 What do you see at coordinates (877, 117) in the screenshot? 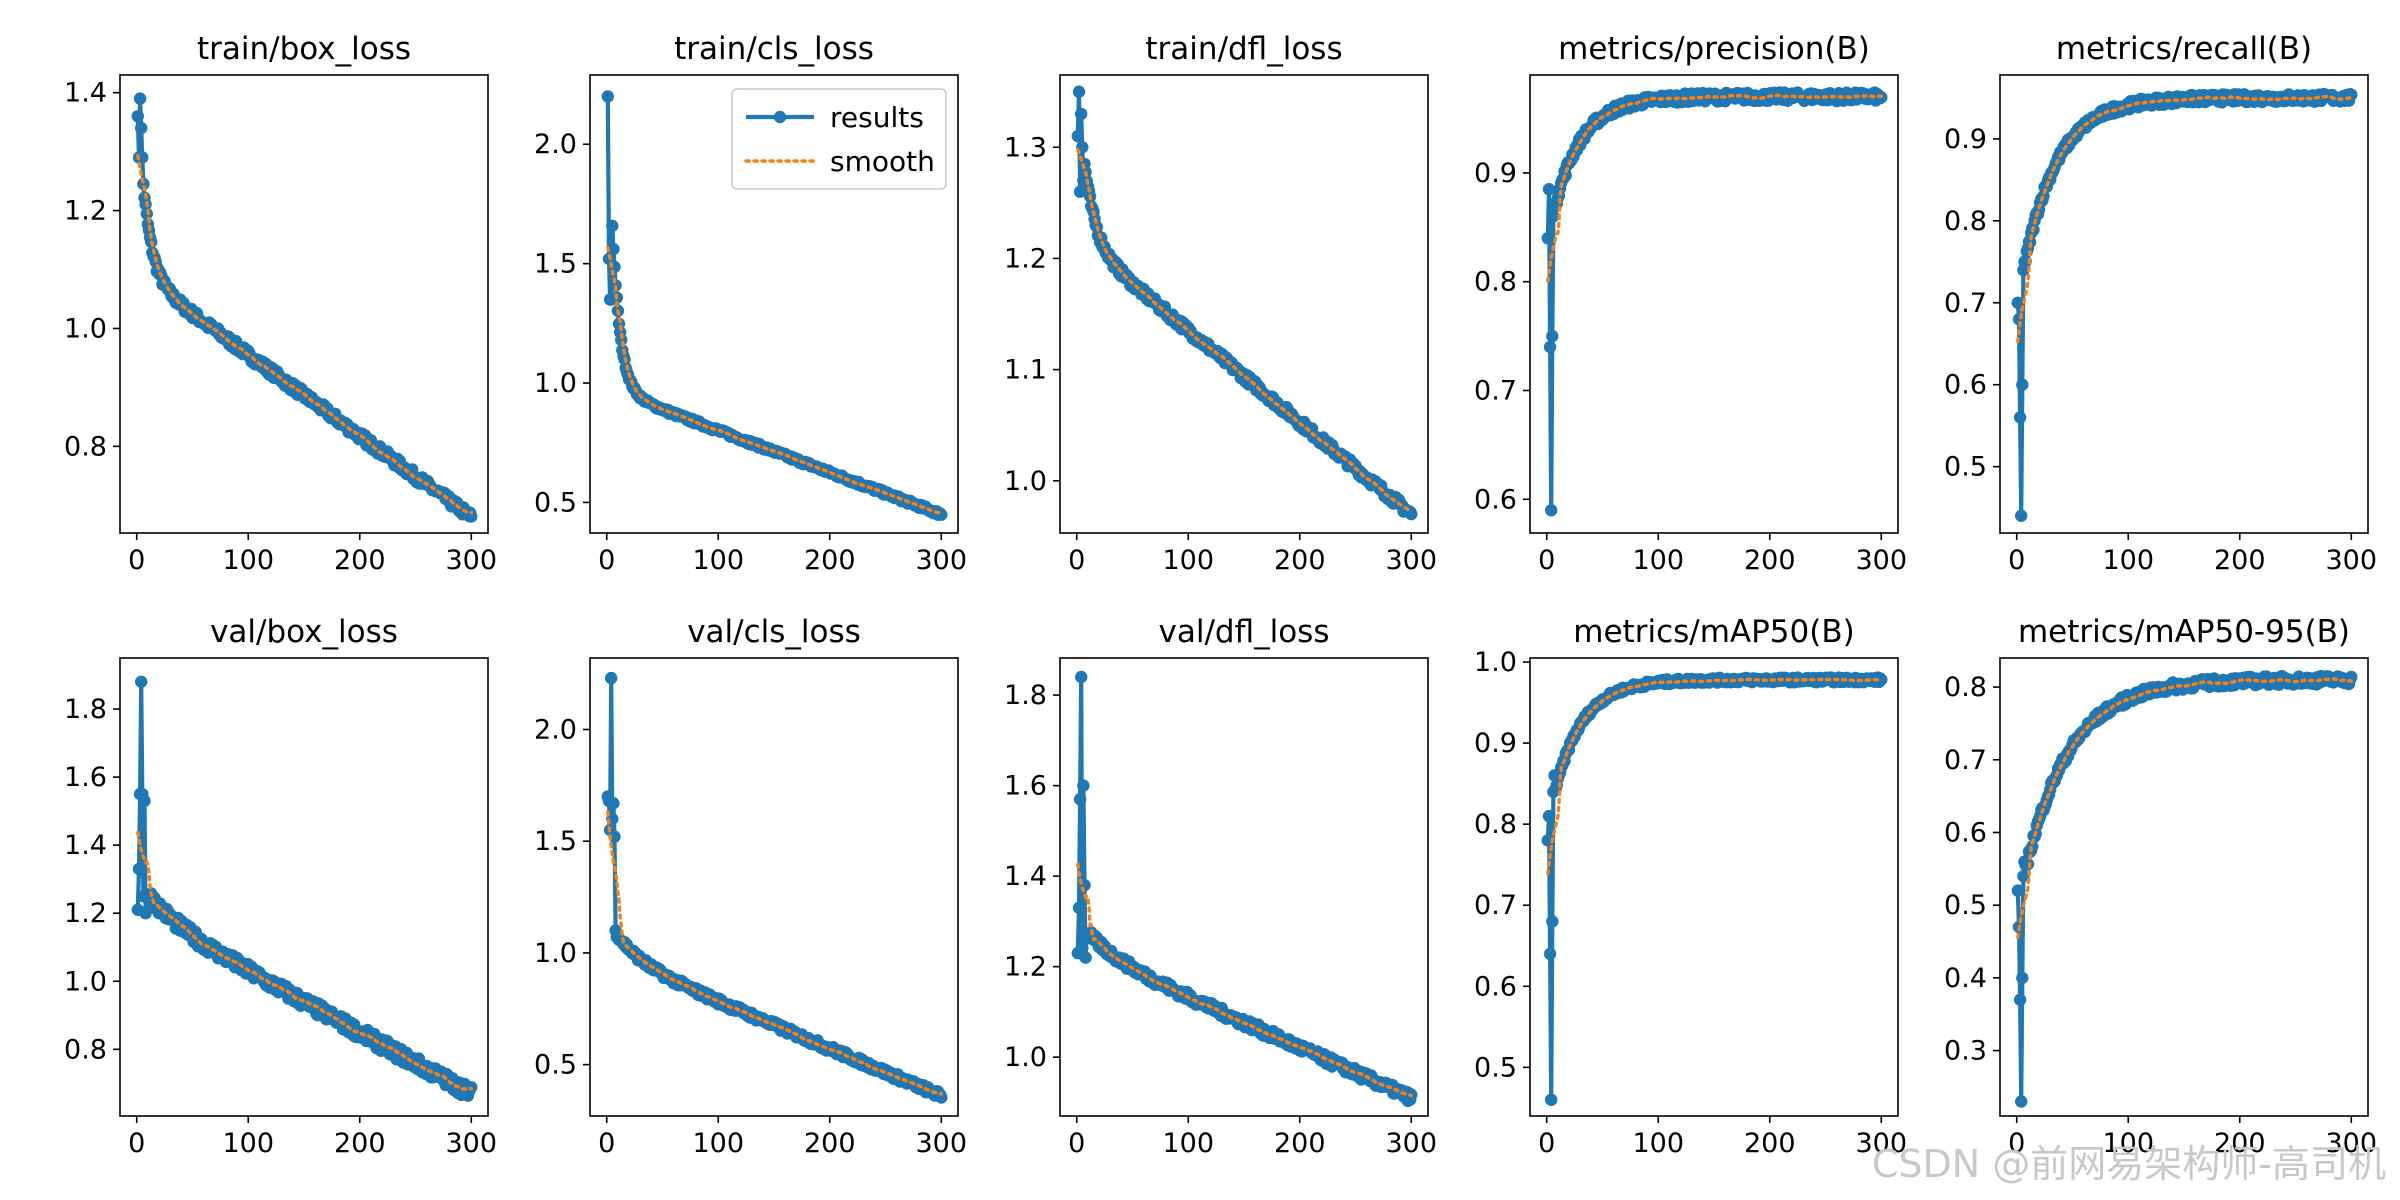
I see `legend-results-label: results` at bounding box center [877, 117].